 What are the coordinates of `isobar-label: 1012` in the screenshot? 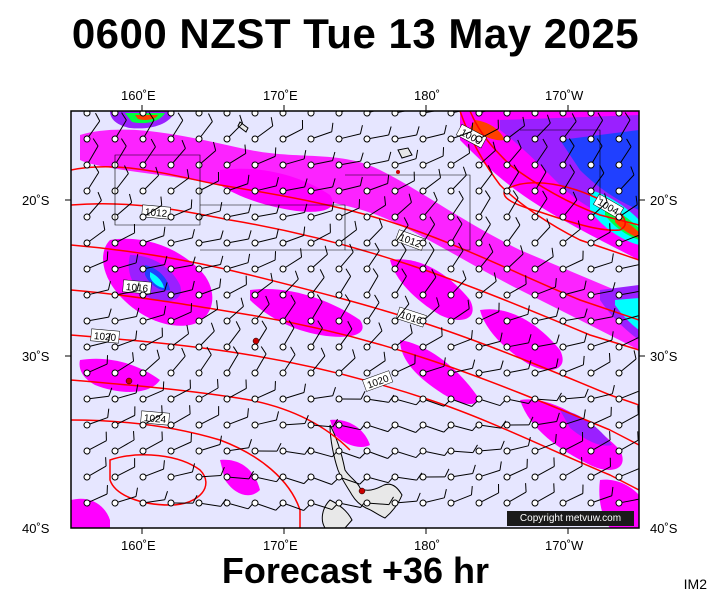 It's located at (156, 213).